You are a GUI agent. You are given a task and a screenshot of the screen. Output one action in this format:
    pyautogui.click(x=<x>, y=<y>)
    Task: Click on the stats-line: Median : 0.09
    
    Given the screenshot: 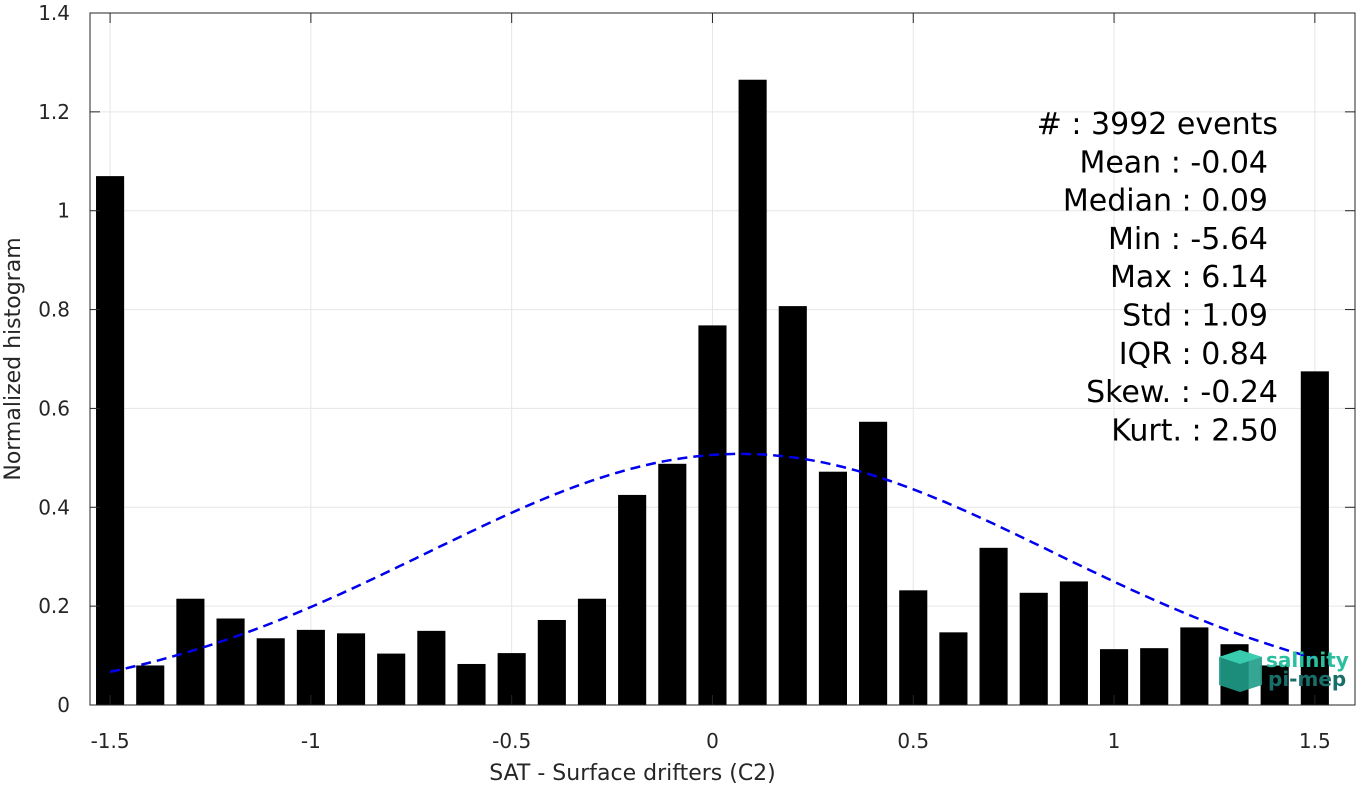 What is the action you would take?
    pyautogui.click(x=1165, y=201)
    